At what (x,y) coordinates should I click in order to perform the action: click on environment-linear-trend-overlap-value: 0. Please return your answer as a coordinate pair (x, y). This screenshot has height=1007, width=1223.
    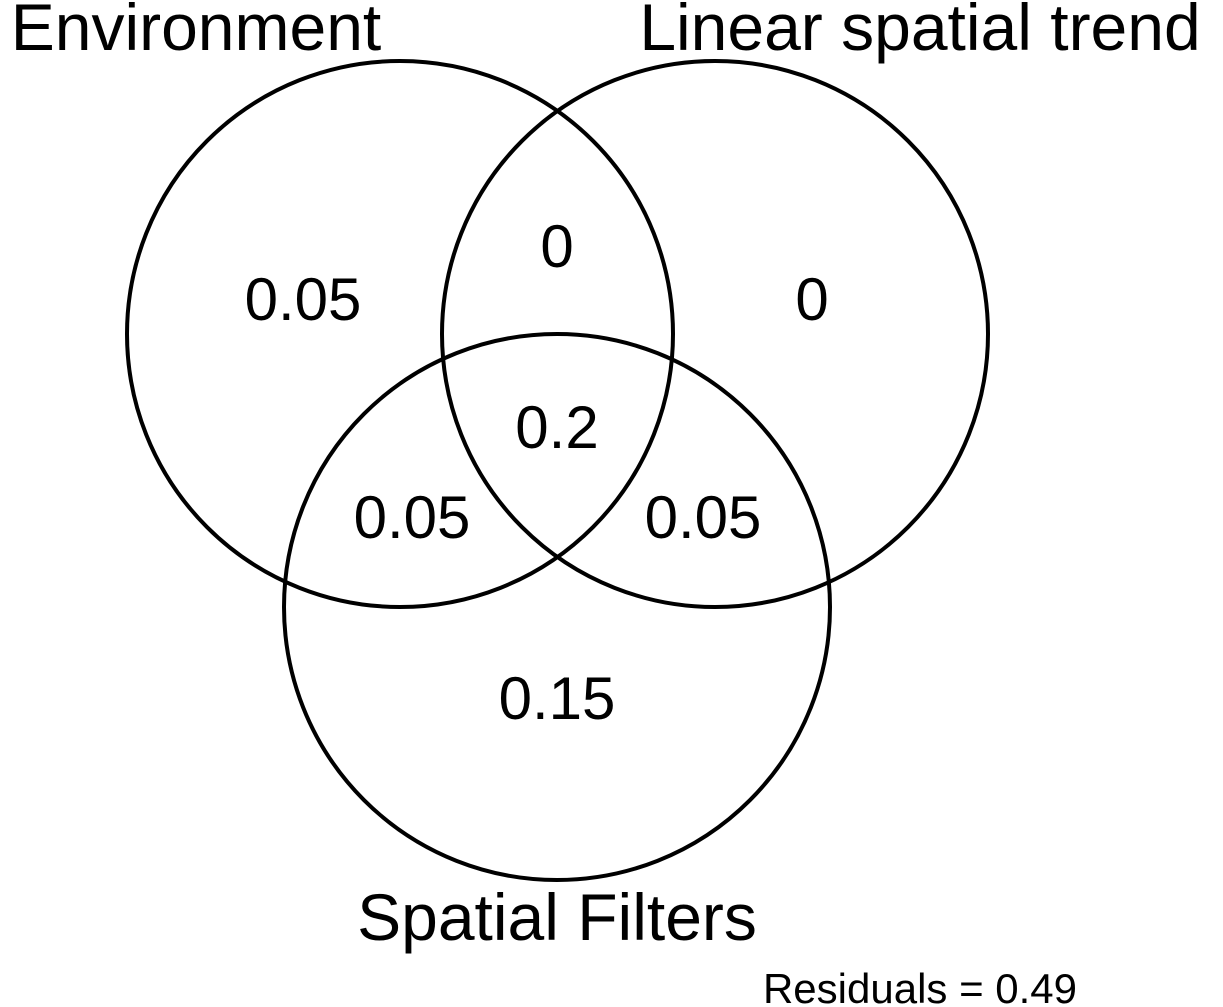
    Looking at the image, I should click on (556, 246).